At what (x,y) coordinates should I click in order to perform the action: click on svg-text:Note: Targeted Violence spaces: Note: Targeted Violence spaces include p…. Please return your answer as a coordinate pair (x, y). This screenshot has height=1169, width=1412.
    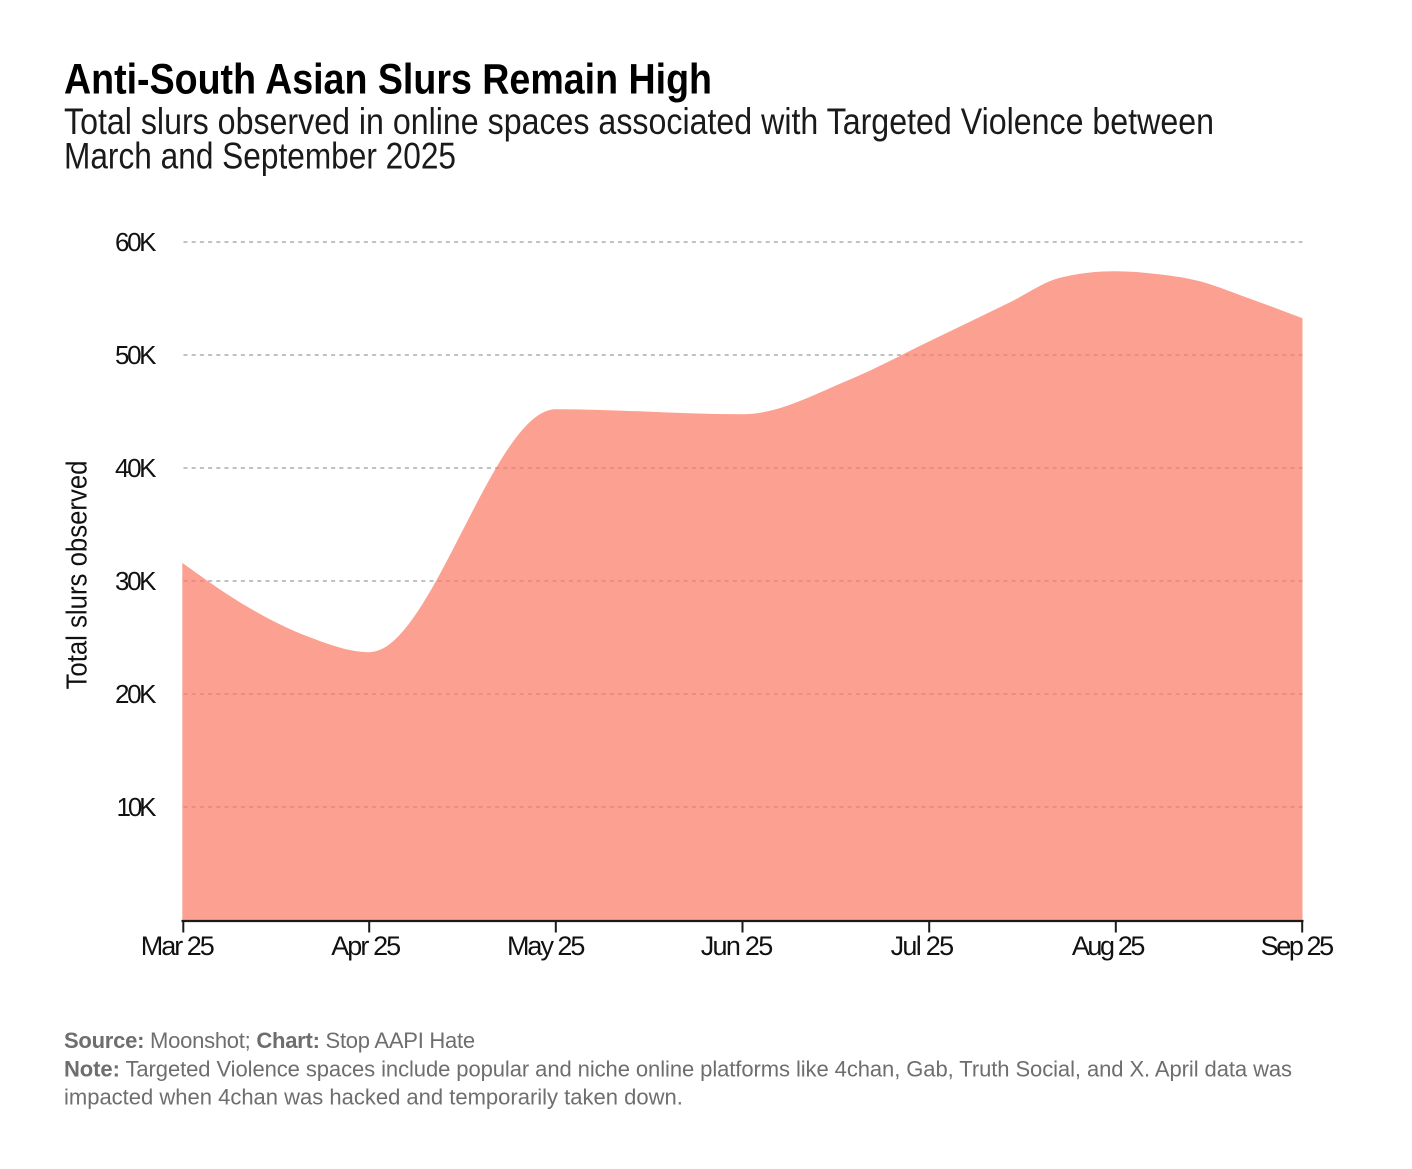
    Looking at the image, I should click on (678, 1069).